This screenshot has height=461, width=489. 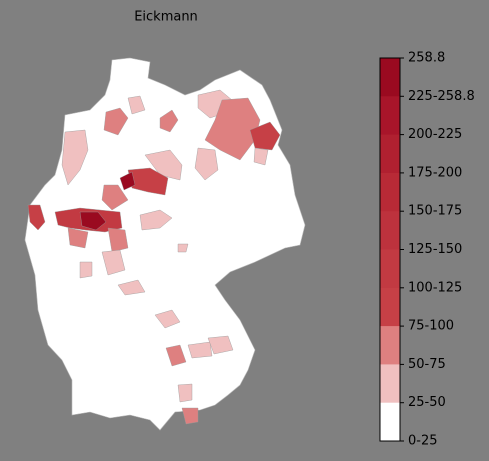 What do you see at coordinates (435, 211) in the screenshot?
I see `colorbar-label: 150-175` at bounding box center [435, 211].